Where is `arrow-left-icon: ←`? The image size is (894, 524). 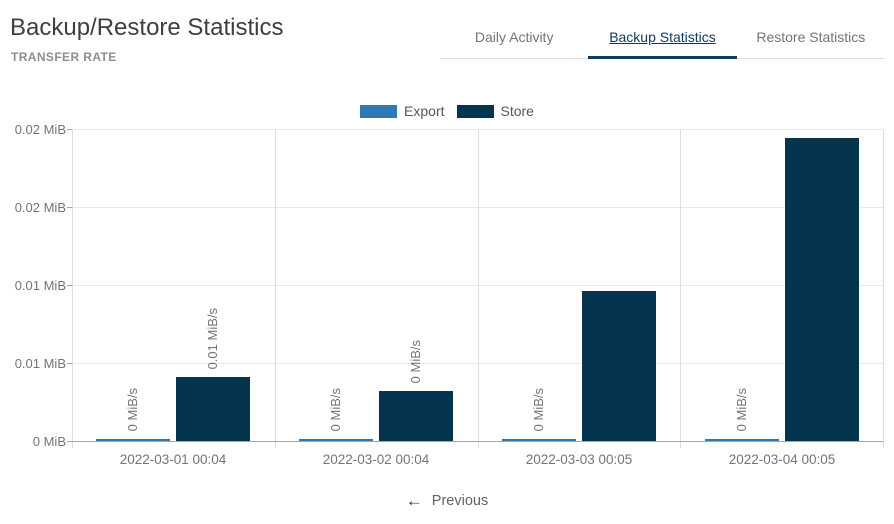 arrow-left-icon: ← is located at coordinates (414, 500).